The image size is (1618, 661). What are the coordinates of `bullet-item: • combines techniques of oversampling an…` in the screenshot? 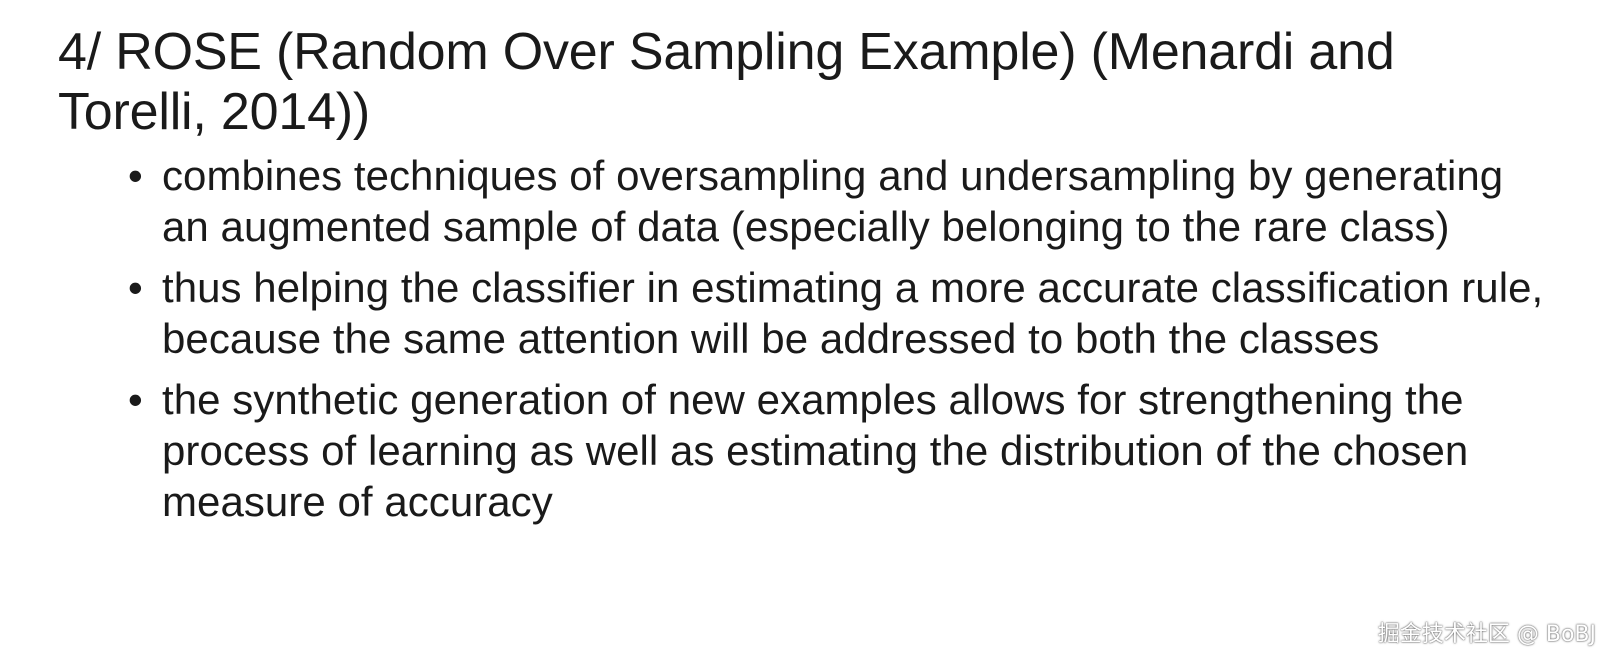 It's located at (838, 201).